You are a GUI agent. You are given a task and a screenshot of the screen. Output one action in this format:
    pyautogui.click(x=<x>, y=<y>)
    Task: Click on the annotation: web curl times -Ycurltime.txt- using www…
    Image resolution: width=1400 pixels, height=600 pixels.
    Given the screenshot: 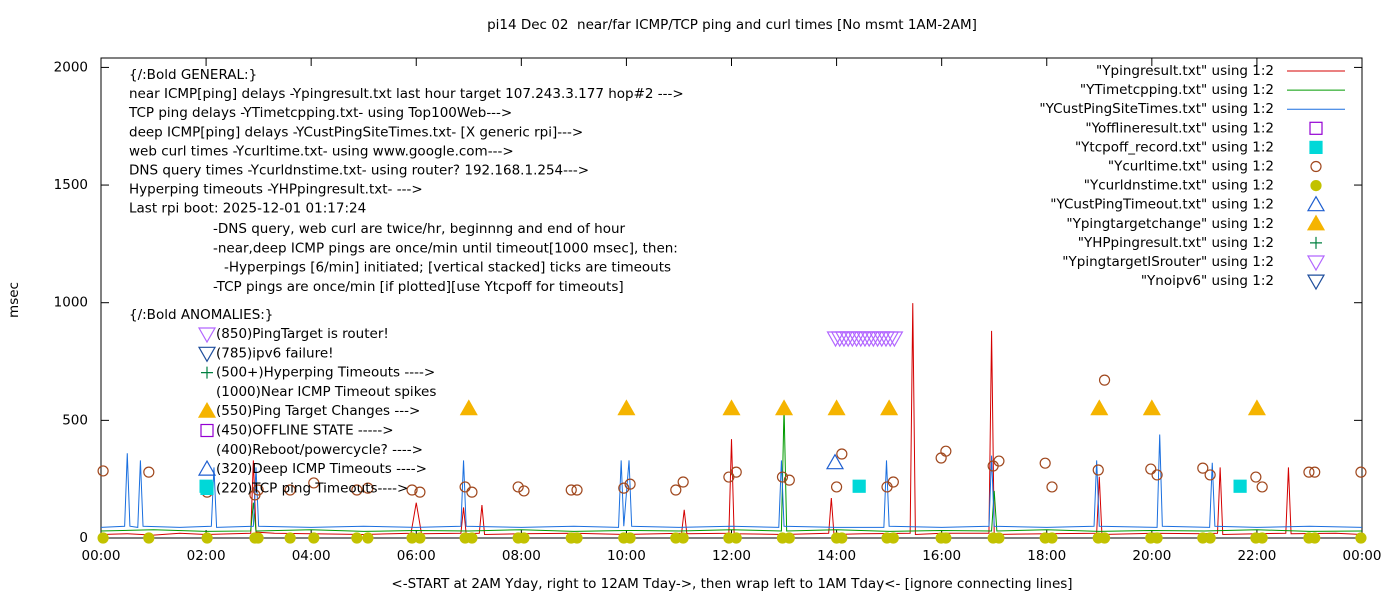 What is the action you would take?
    pyautogui.click(x=321, y=151)
    